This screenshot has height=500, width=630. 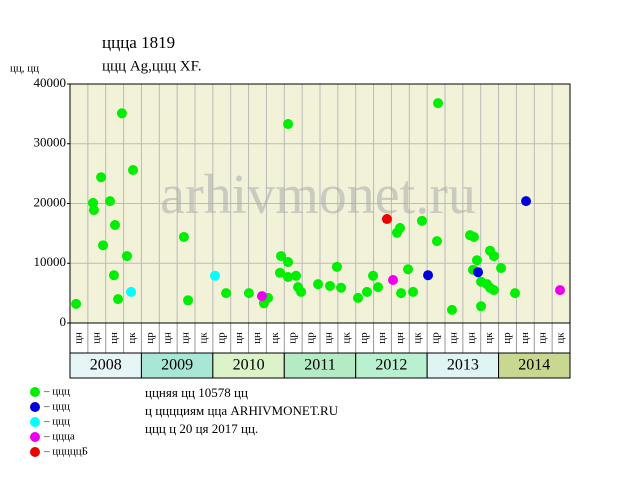 What do you see at coordinates (534, 365) in the screenshot?
I see `year-label: 2014` at bounding box center [534, 365].